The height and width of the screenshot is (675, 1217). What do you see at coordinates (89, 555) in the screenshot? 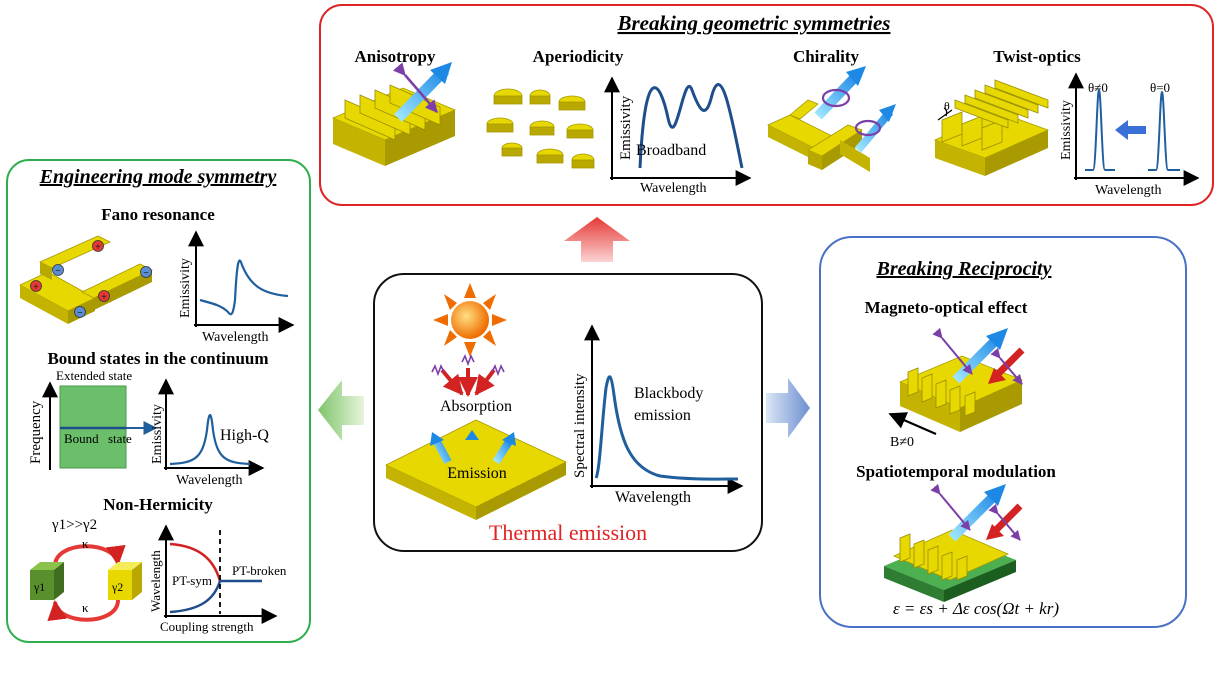
I see `coupling-arrow-top` at bounding box center [89, 555].